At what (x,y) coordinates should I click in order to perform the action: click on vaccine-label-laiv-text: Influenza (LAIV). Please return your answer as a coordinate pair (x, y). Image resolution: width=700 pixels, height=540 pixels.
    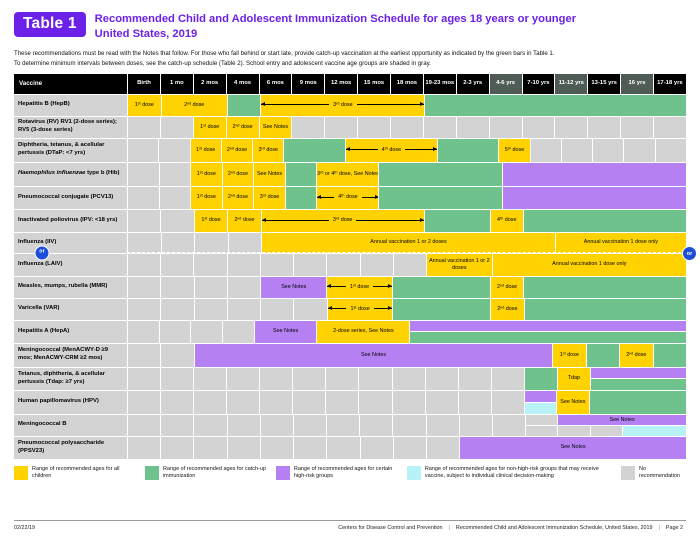
    Looking at the image, I should click on (40, 263).